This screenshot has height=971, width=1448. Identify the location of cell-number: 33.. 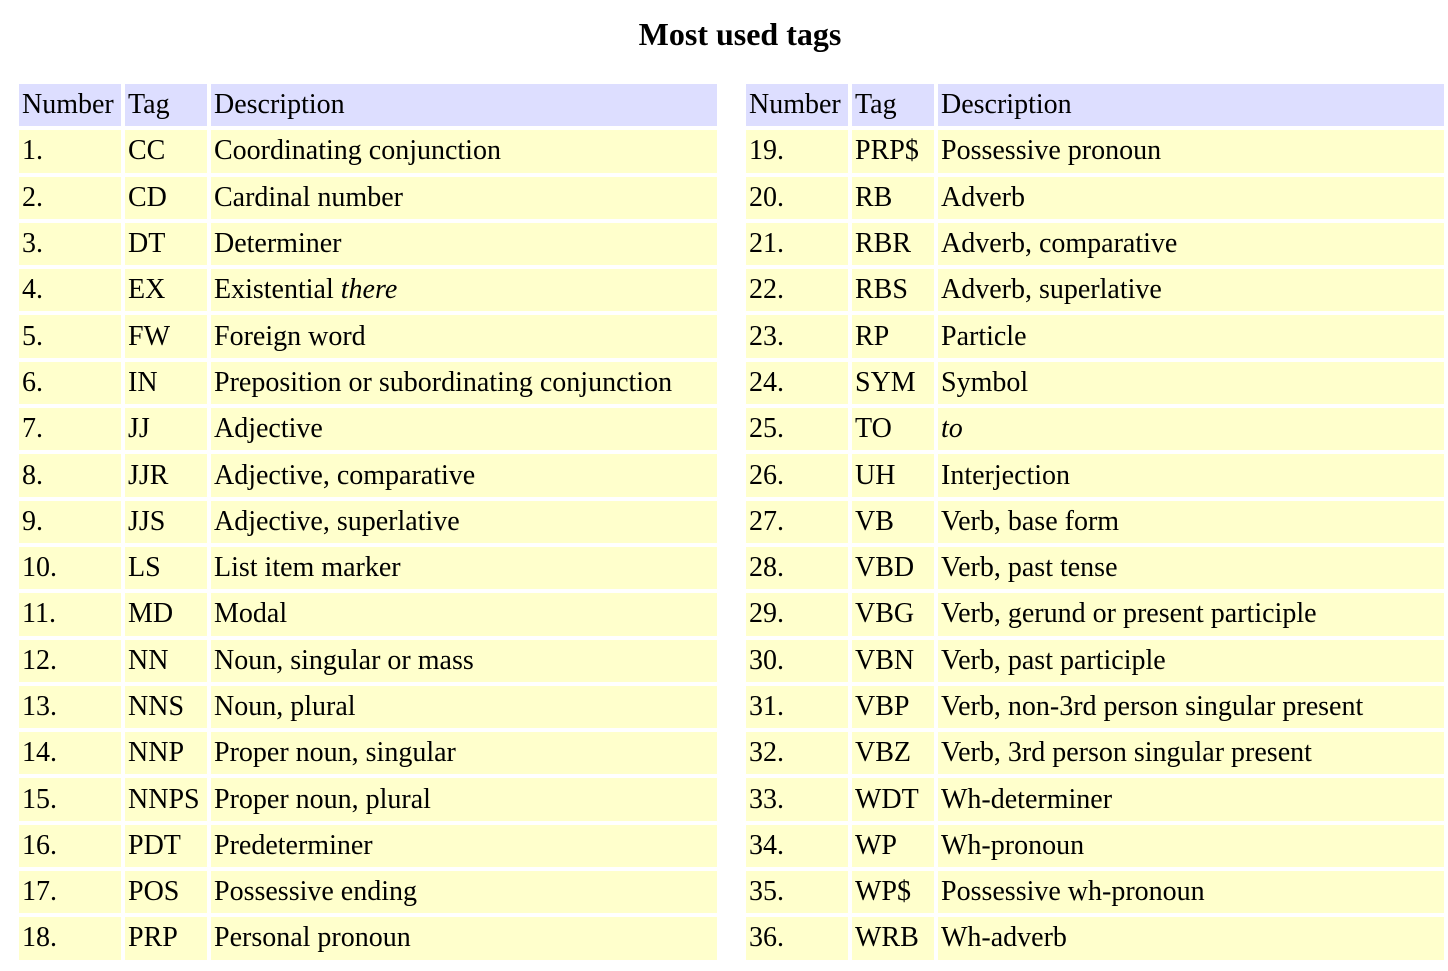
(797, 799).